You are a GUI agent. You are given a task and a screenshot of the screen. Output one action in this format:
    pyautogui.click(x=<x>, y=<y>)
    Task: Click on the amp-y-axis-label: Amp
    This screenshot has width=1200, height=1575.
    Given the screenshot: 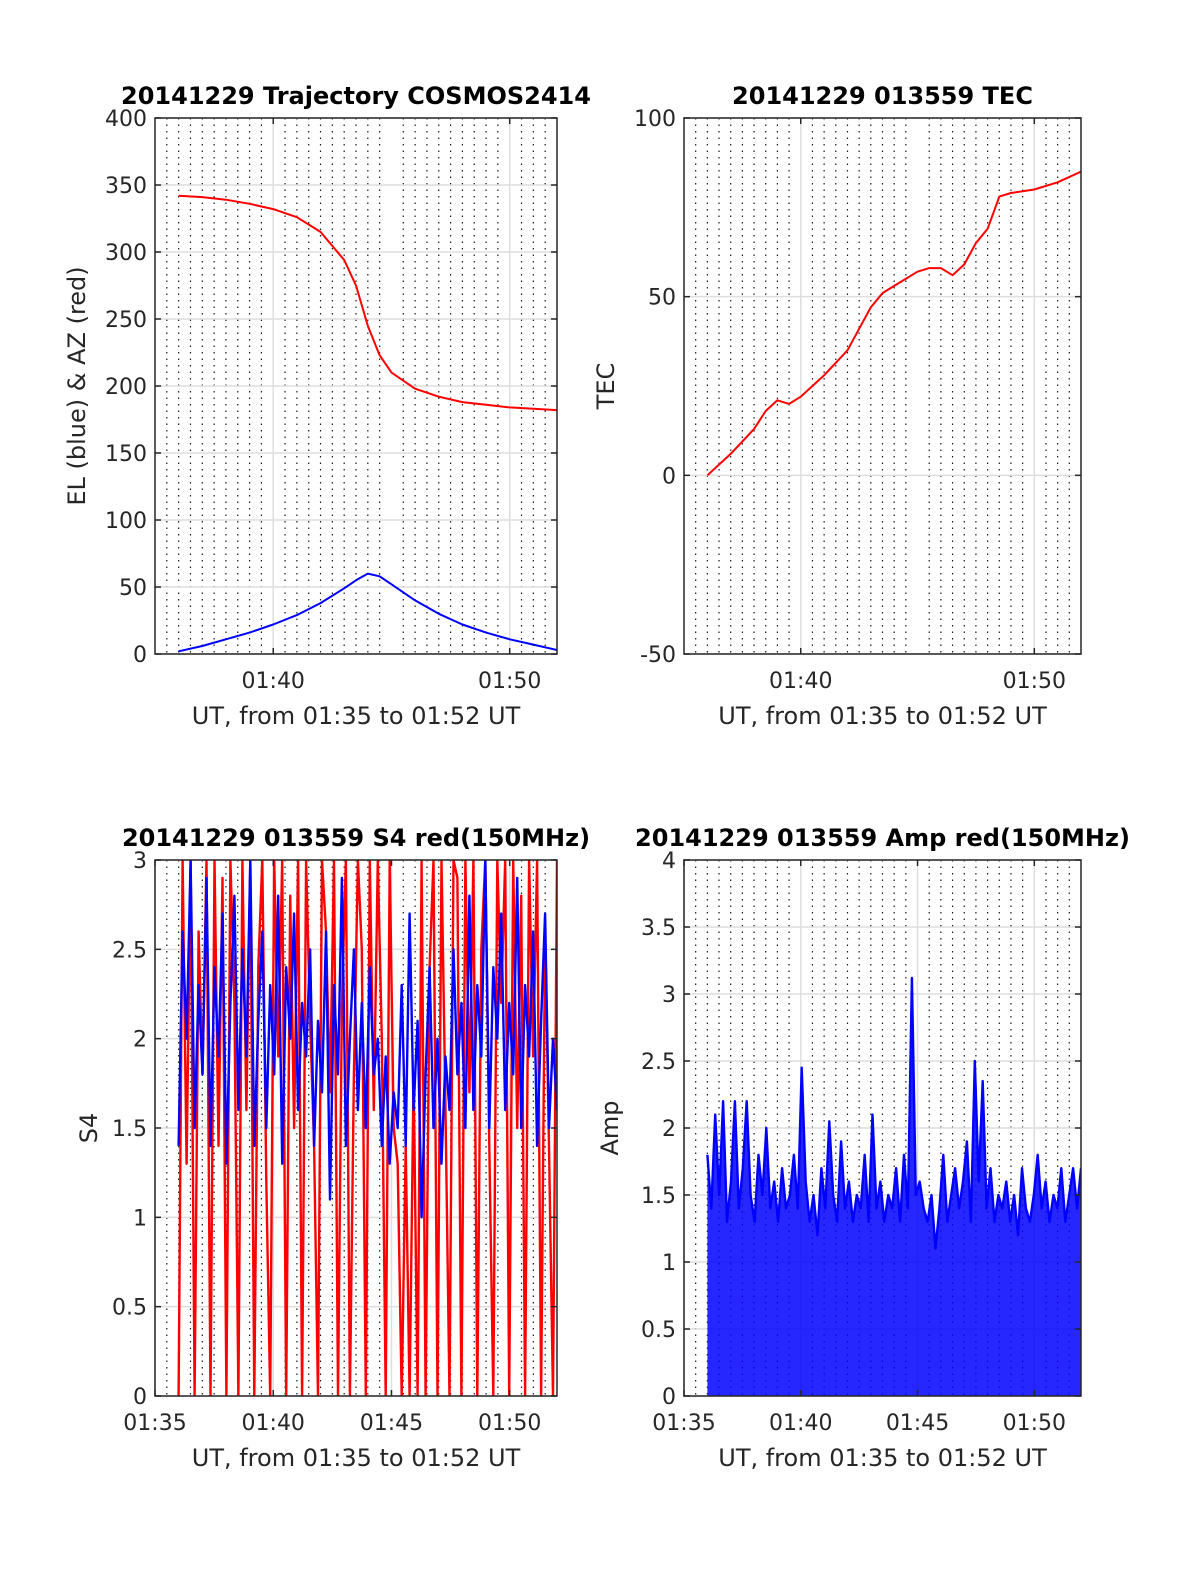 What is the action you would take?
    pyautogui.click(x=610, y=1127)
    